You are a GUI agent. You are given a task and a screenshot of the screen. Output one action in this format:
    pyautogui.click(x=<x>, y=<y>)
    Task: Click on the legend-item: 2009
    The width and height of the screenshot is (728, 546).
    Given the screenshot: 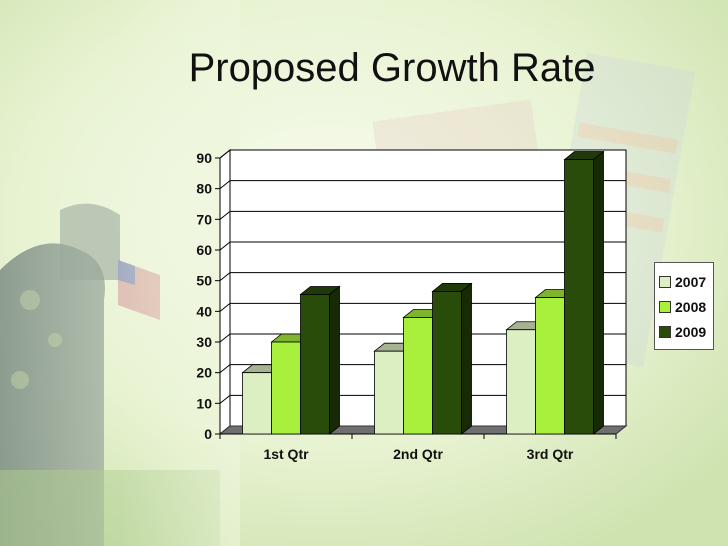 What is the action you would take?
    pyautogui.click(x=684, y=331)
    